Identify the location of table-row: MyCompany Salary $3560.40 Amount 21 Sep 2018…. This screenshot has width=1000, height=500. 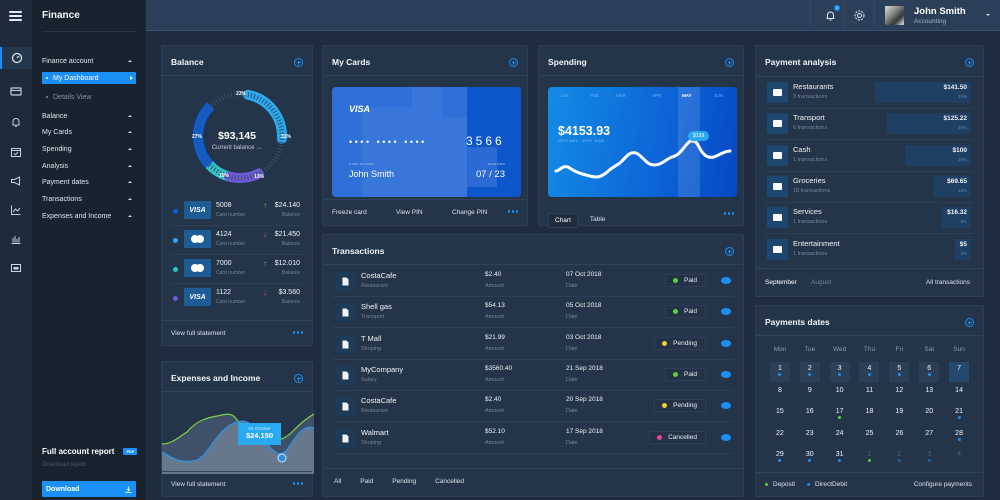
(533, 375).